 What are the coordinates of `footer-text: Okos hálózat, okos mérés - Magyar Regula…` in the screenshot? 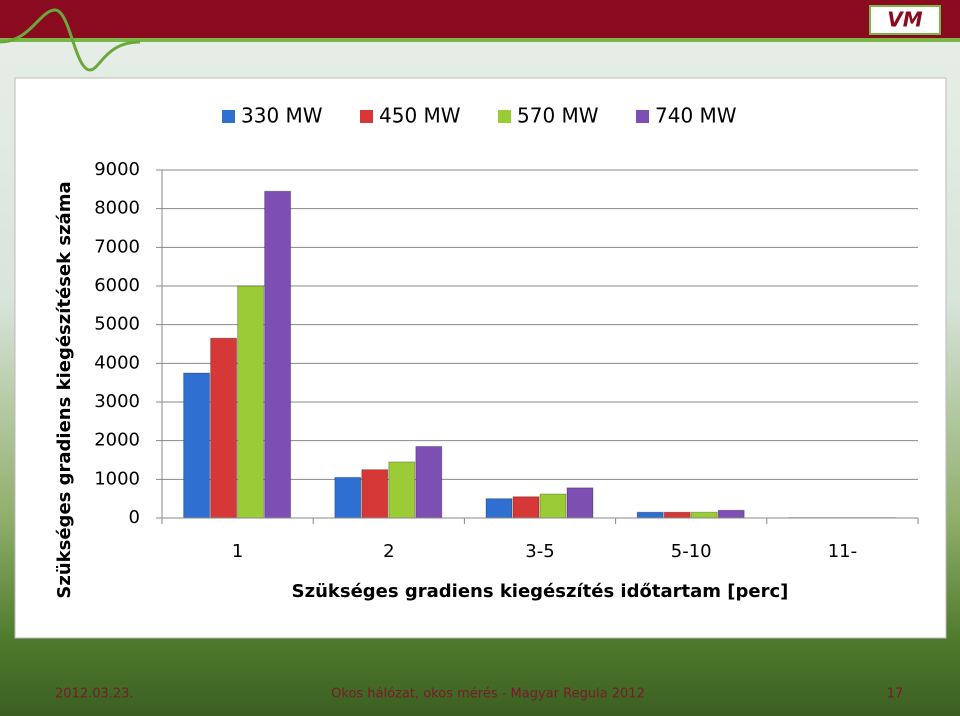 It's located at (488, 694).